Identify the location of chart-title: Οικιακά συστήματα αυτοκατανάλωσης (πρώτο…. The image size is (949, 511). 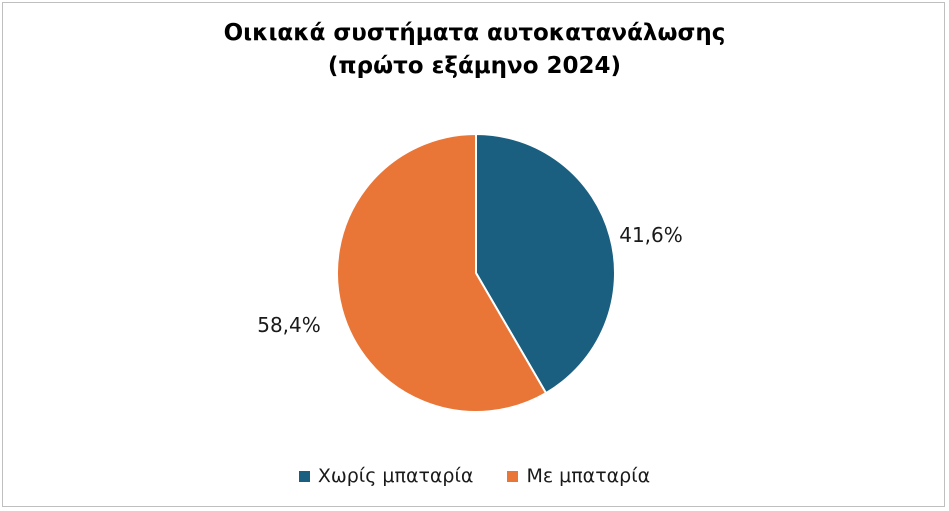
(474, 50).